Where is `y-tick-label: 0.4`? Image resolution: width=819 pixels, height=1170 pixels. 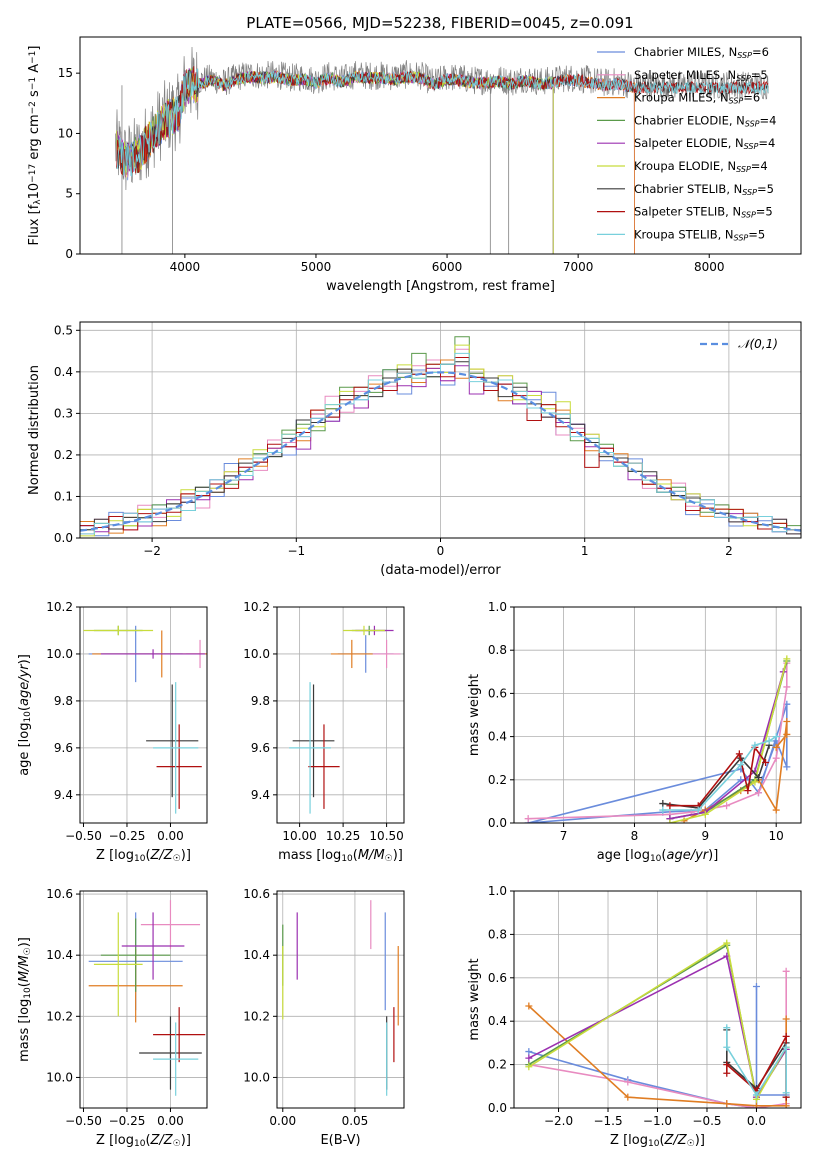 y-tick-label: 0.4 is located at coordinates (497, 737).